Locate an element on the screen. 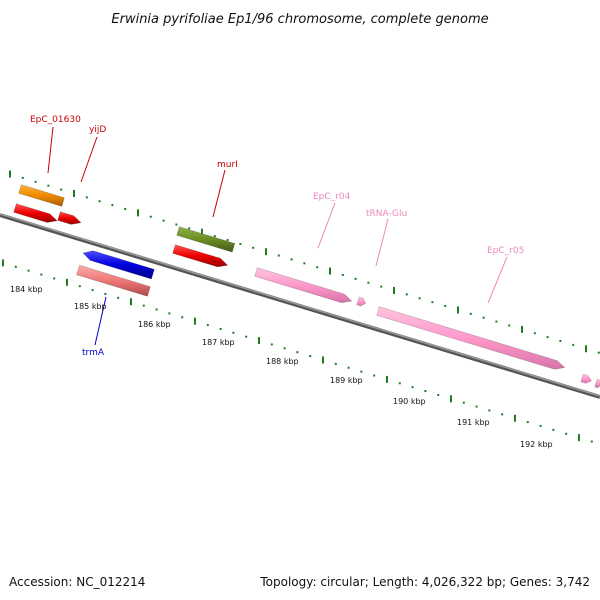 Image resolution: width=600 pixels, height=600 pixels. feature-epc-01630-red is located at coordinates (35, 213).